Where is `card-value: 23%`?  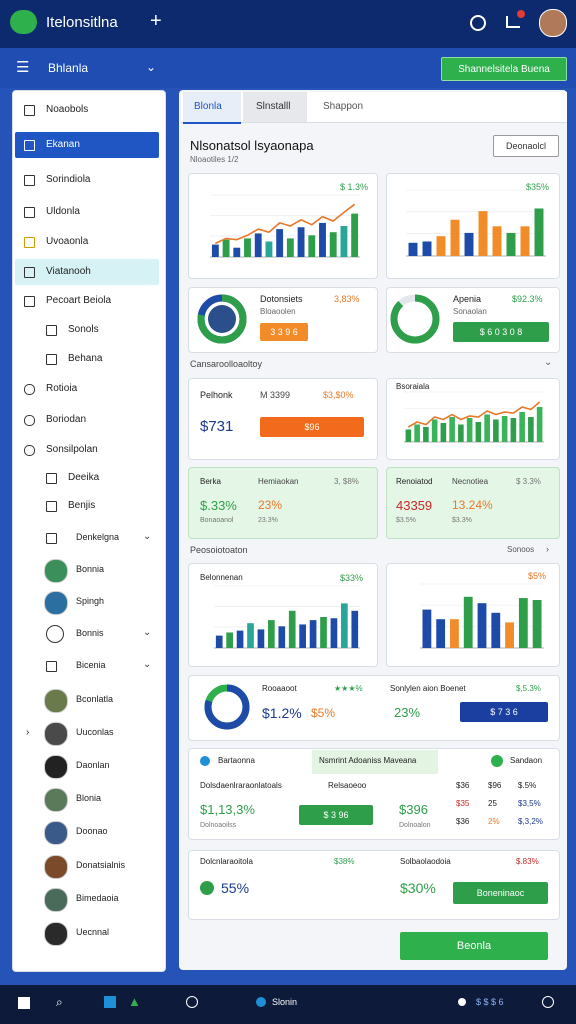
card-value: 23% is located at coordinates (270, 505).